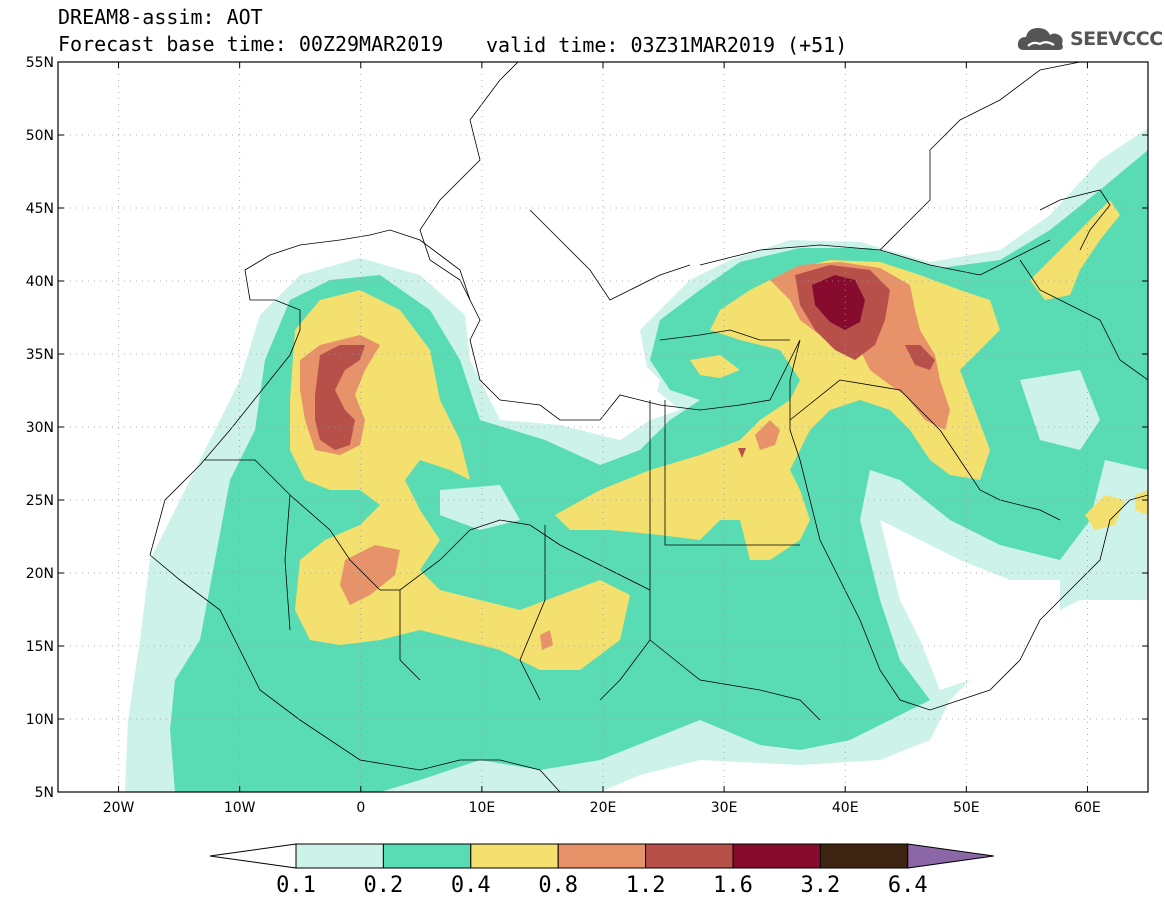  Describe the element at coordinates (1040, 39) in the screenshot. I see `cloud-icon` at that location.